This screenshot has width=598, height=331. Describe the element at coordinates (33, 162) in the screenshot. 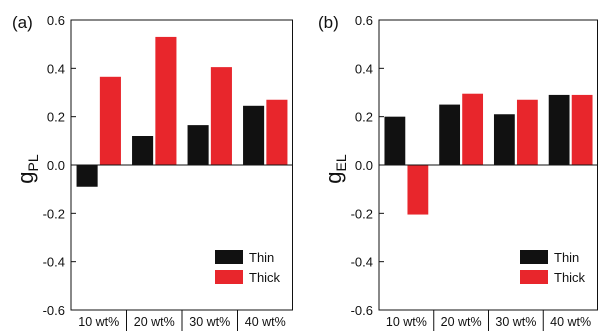

I see `y-axis-label-subscript: PL` at that location.